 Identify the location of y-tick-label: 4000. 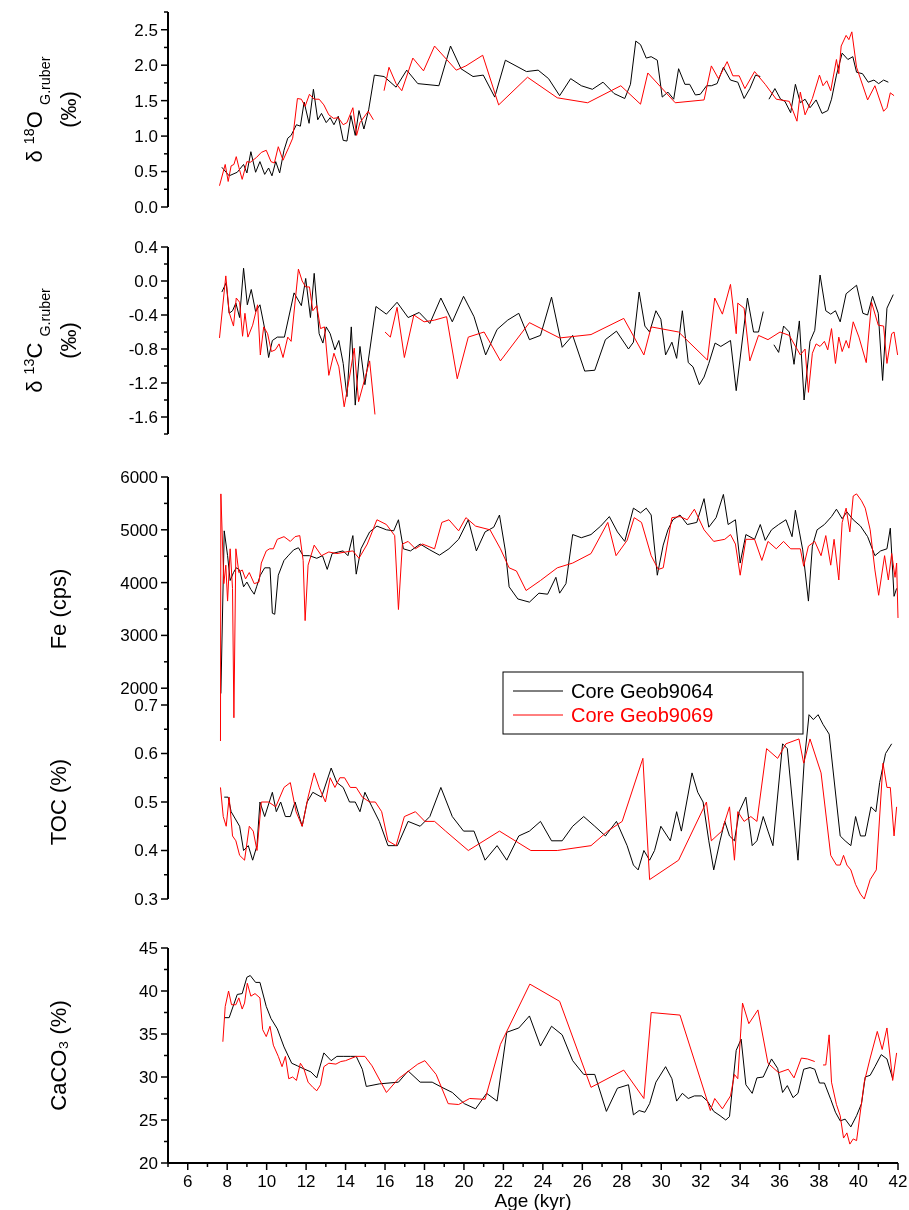
(139, 583).